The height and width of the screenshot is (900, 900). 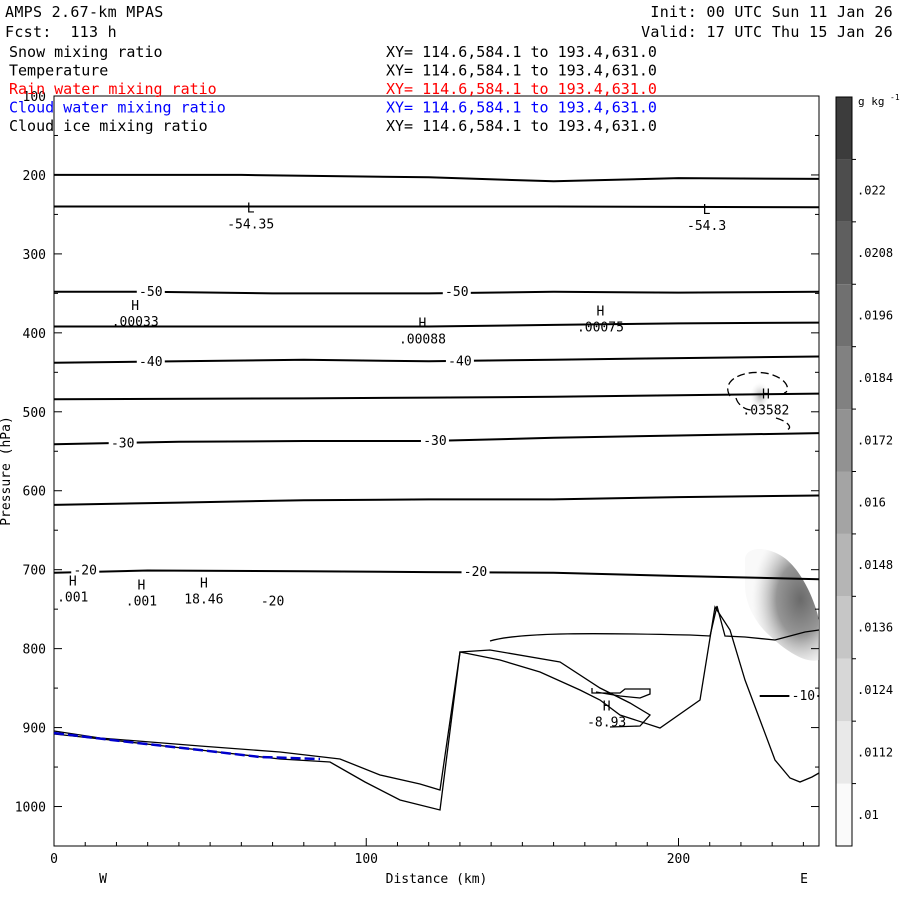 What do you see at coordinates (760, 396) in the screenshot?
I see `small-shading` at bounding box center [760, 396].